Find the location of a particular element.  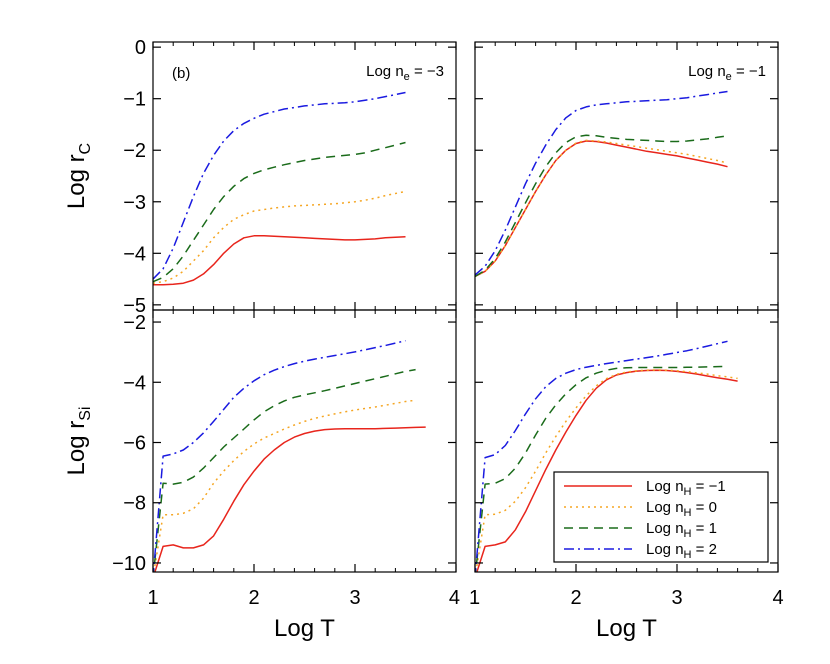

panel-0-0-series is located at coordinates (279, 188).